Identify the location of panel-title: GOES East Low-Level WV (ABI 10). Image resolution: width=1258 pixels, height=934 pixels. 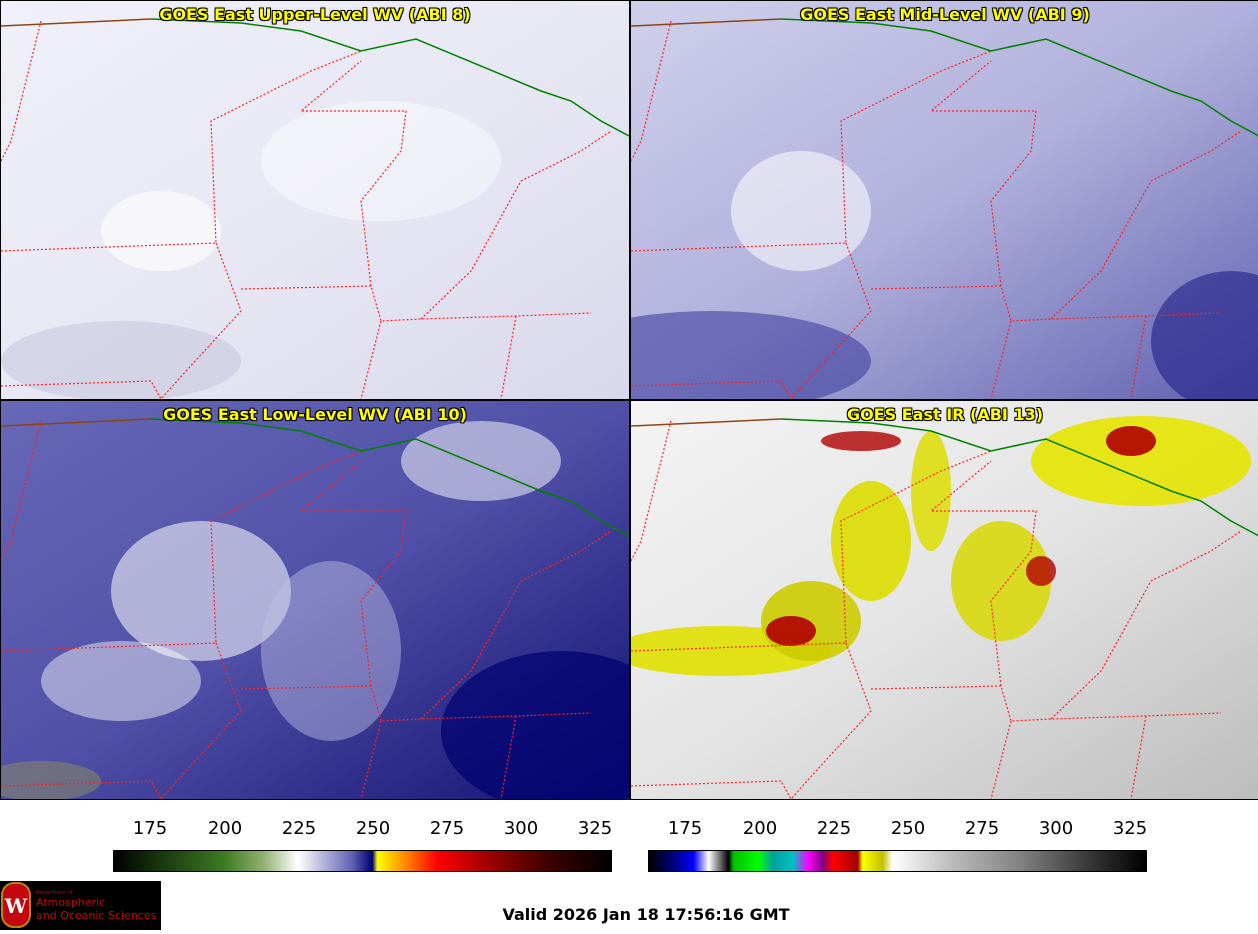
(315, 414).